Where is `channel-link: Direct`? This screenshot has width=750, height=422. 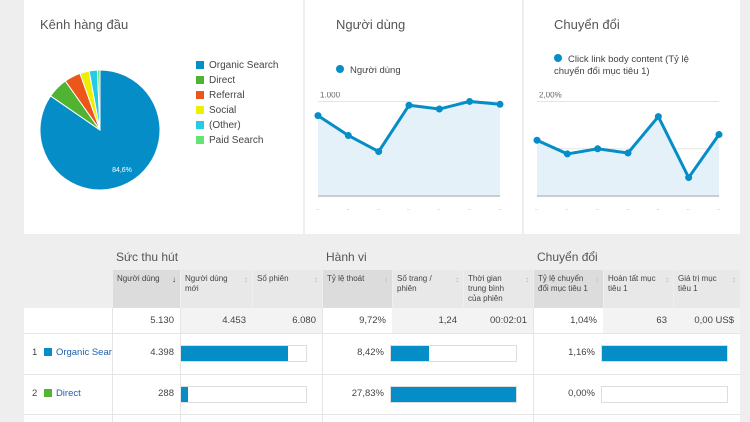
channel-link: Direct is located at coordinates (68, 393).